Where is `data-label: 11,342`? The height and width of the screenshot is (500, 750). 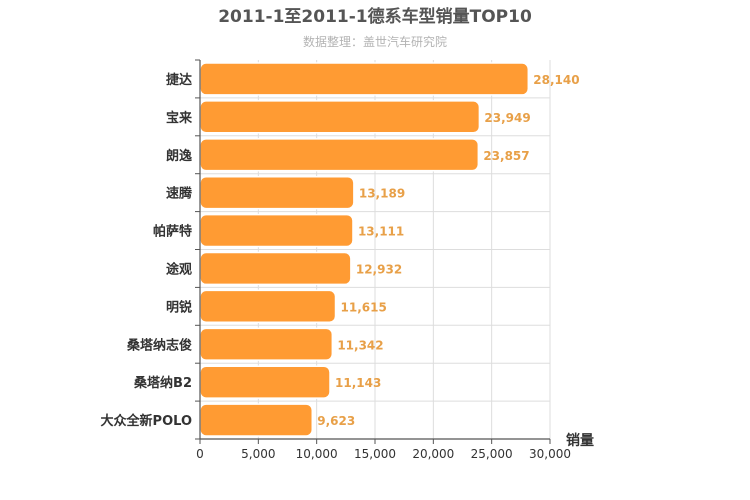
data-label: 11,342 is located at coordinates (360, 345).